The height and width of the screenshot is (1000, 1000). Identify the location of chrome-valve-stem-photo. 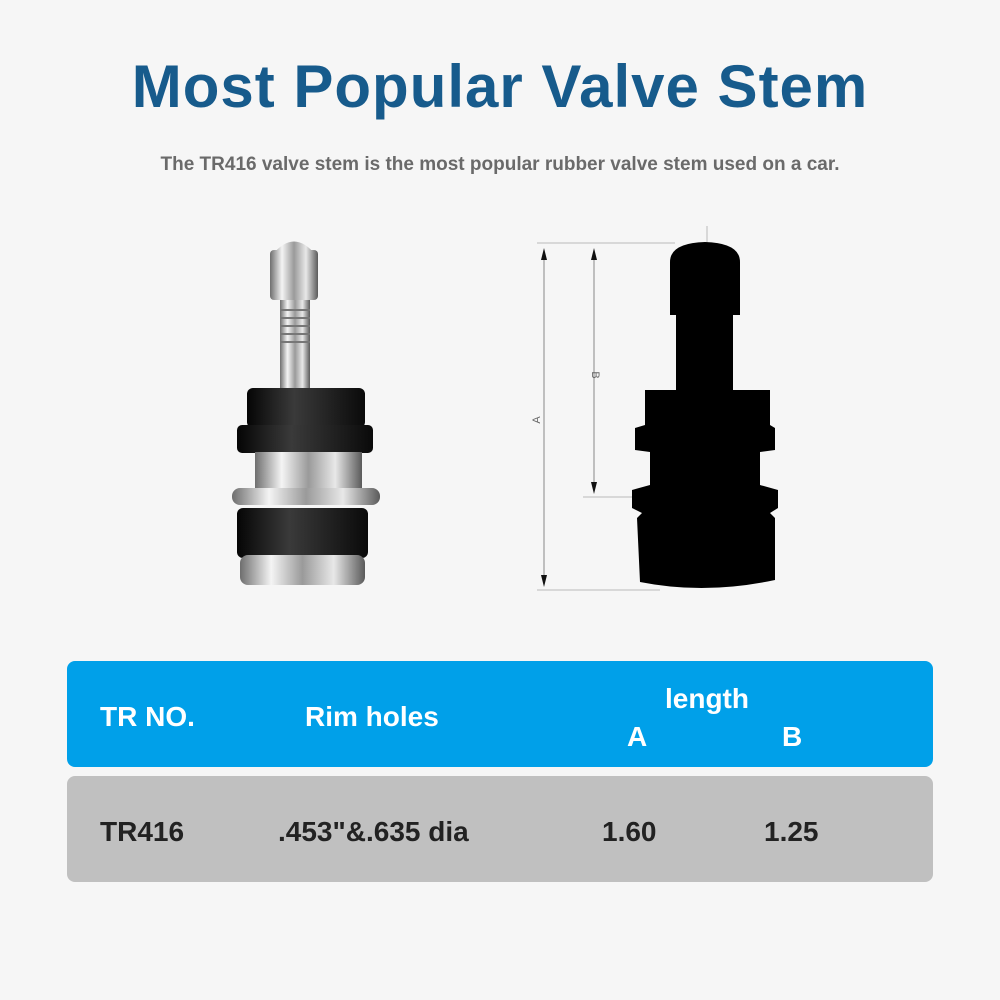
(306, 413).